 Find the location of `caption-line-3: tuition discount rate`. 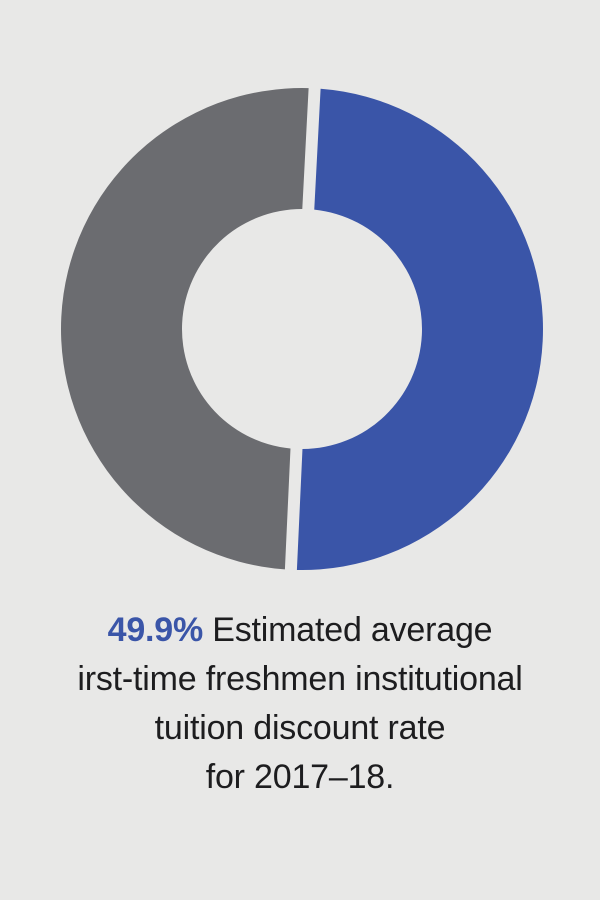

caption-line-3: tuition discount rate is located at coordinates (300, 728).